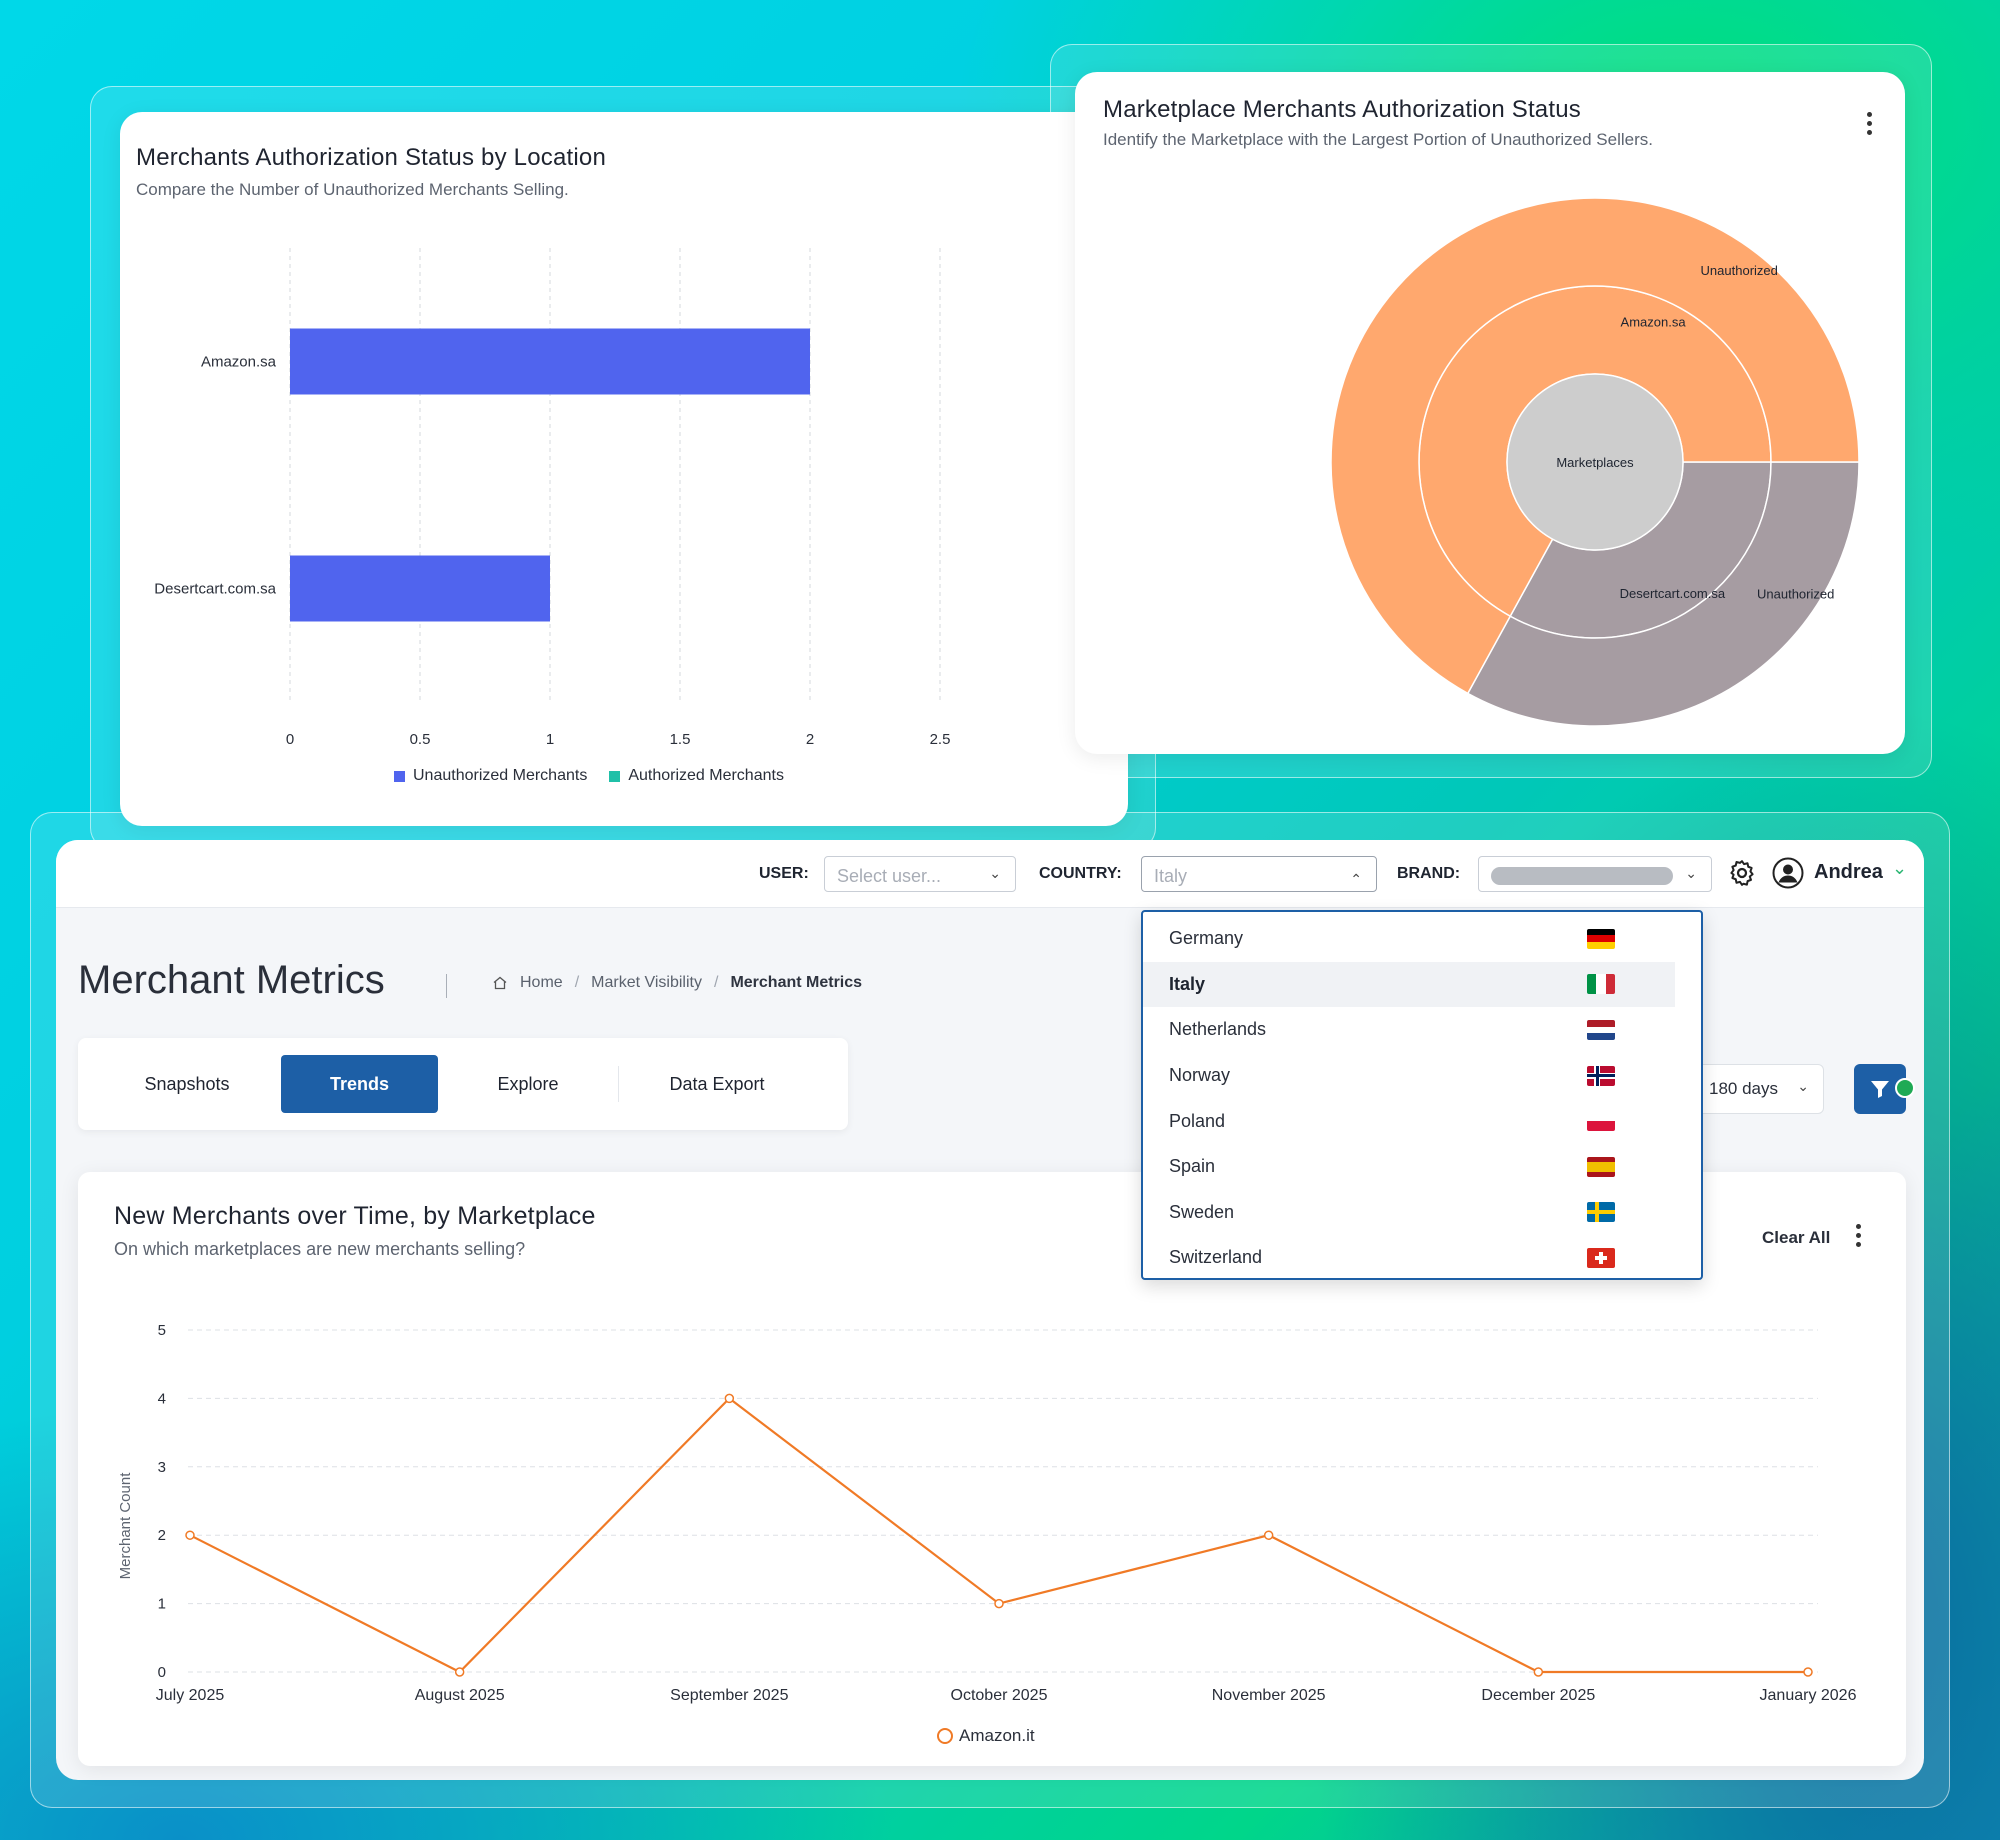 The width and height of the screenshot is (2000, 1840). What do you see at coordinates (162, 1672) in the screenshot?
I see `y-tick-label: 0` at bounding box center [162, 1672].